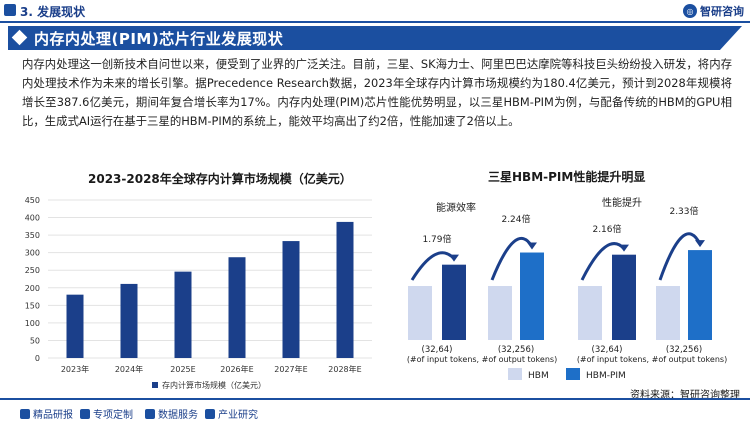 Image resolution: width=750 pixels, height=422 pixels. What do you see at coordinates (85, 413) in the screenshot?
I see `custom-icon` at bounding box center [85, 413].